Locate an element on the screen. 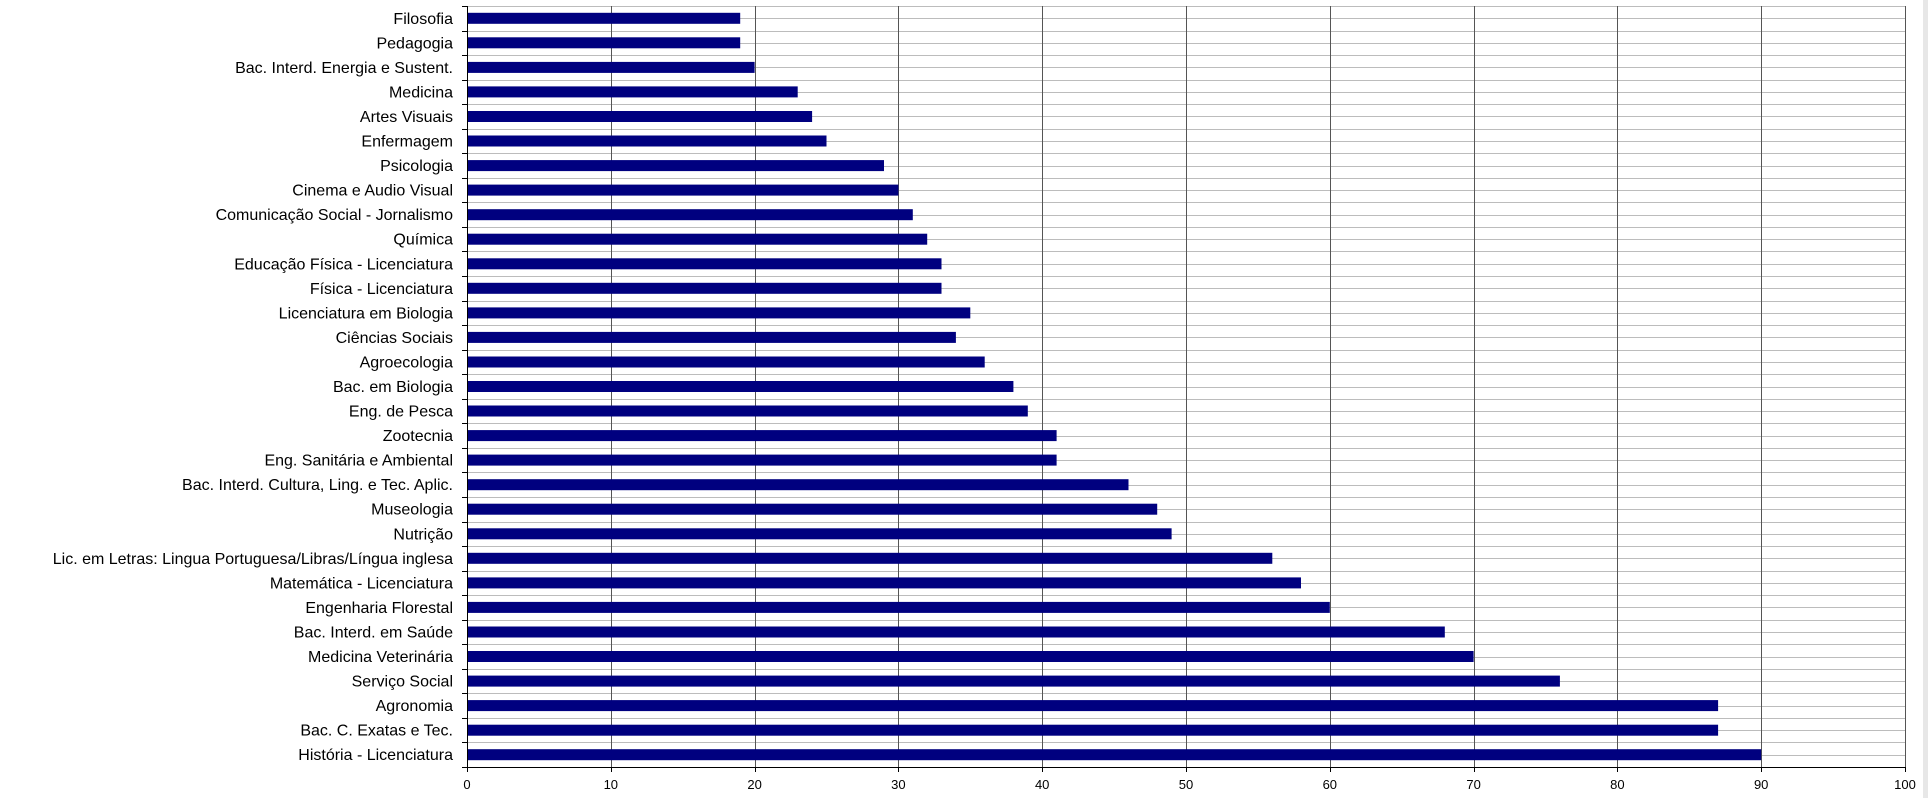  category-label: Pedagogia is located at coordinates (414, 43).